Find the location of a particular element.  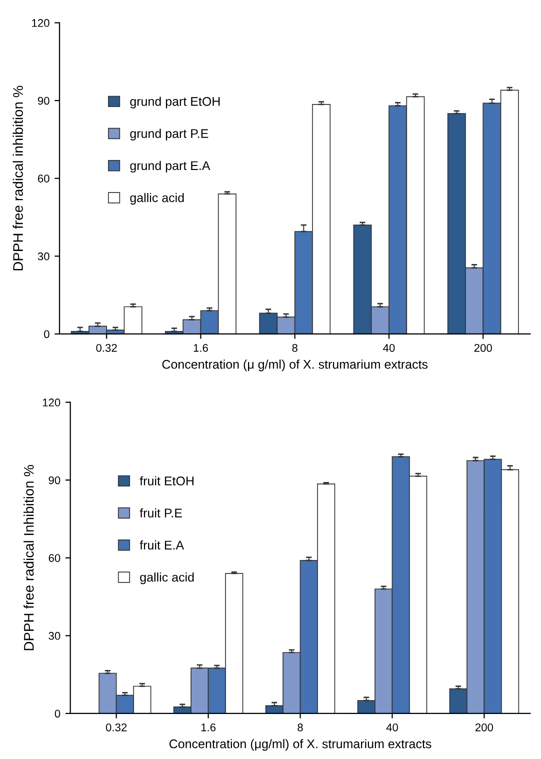

x-axis-title: Concentration (μ g/ml) of X. strumarium extracts is located at coordinates (295, 366).